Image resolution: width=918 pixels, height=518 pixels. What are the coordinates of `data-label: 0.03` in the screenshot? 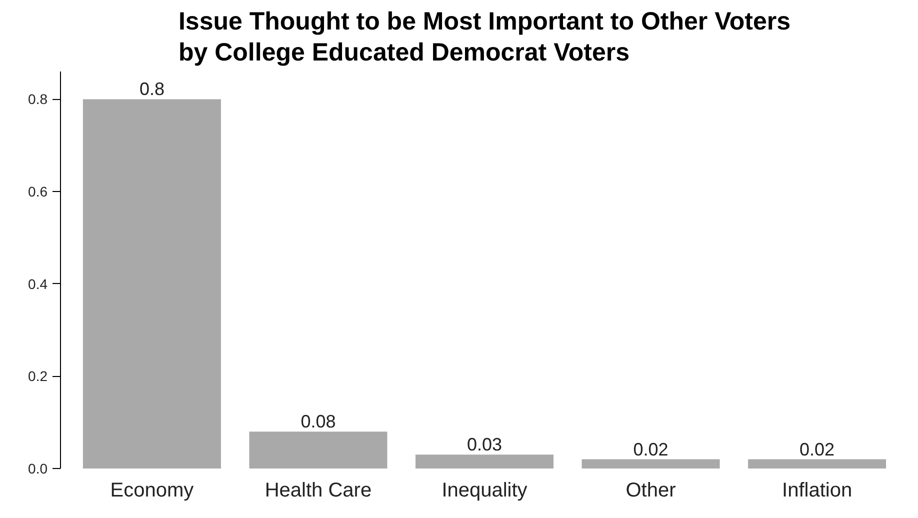 It's located at (484, 444).